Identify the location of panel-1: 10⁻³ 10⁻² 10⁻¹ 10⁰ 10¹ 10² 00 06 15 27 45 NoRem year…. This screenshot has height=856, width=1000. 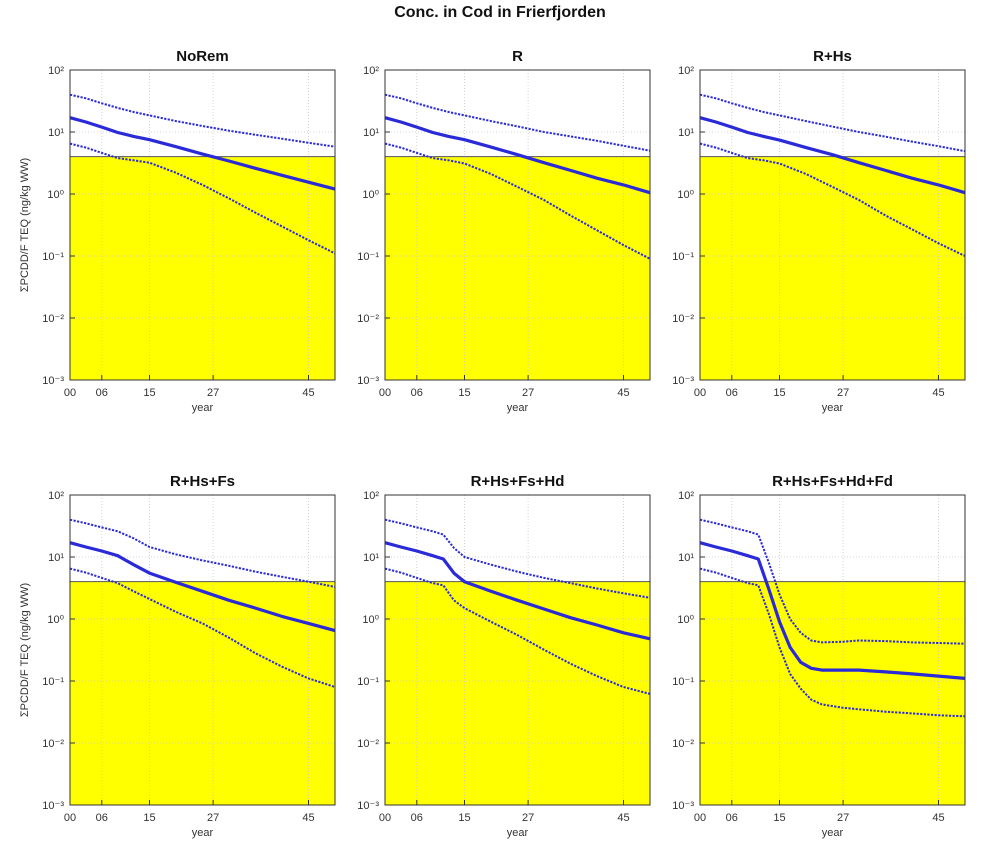
(177, 231).